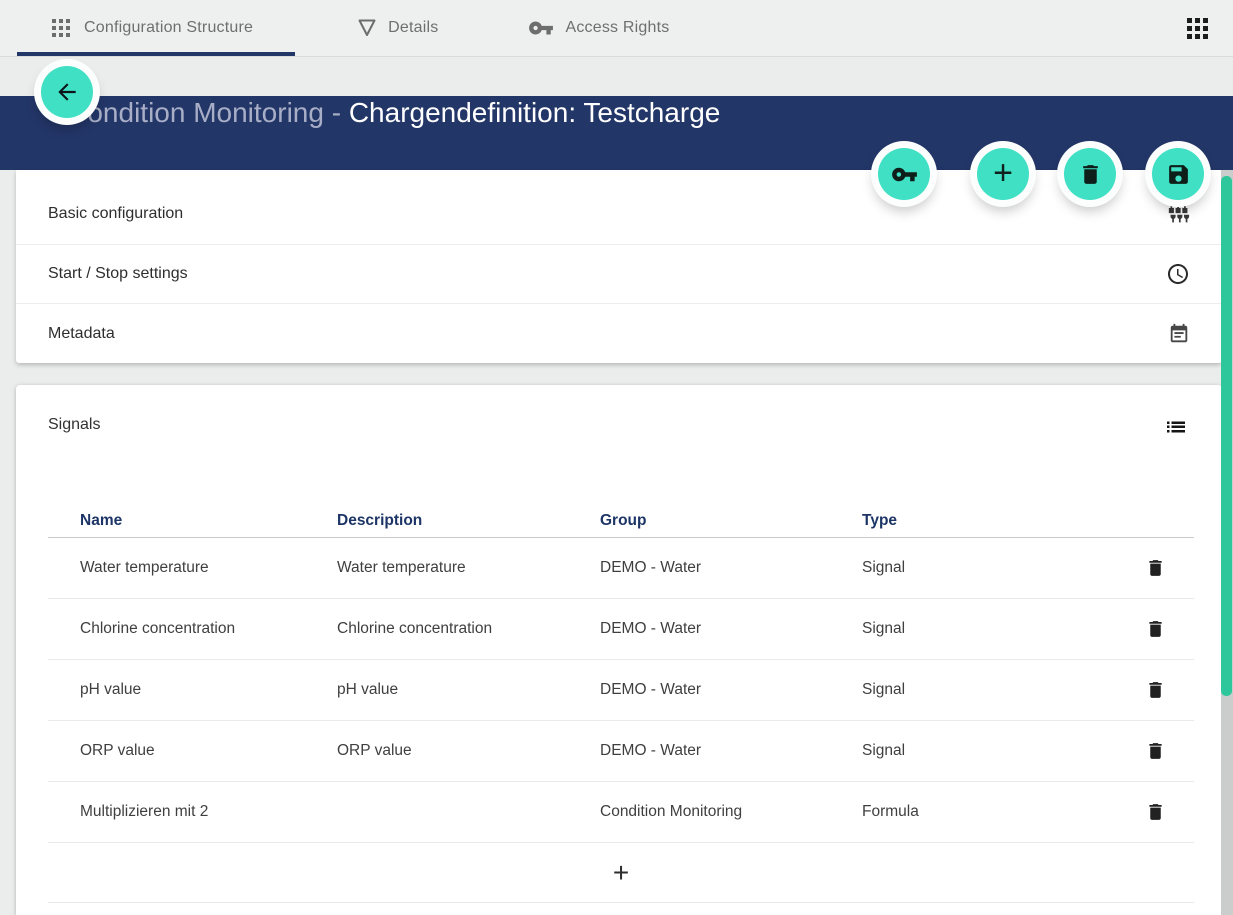  I want to click on tab-access-rights: Access Rights, so click(598, 28).